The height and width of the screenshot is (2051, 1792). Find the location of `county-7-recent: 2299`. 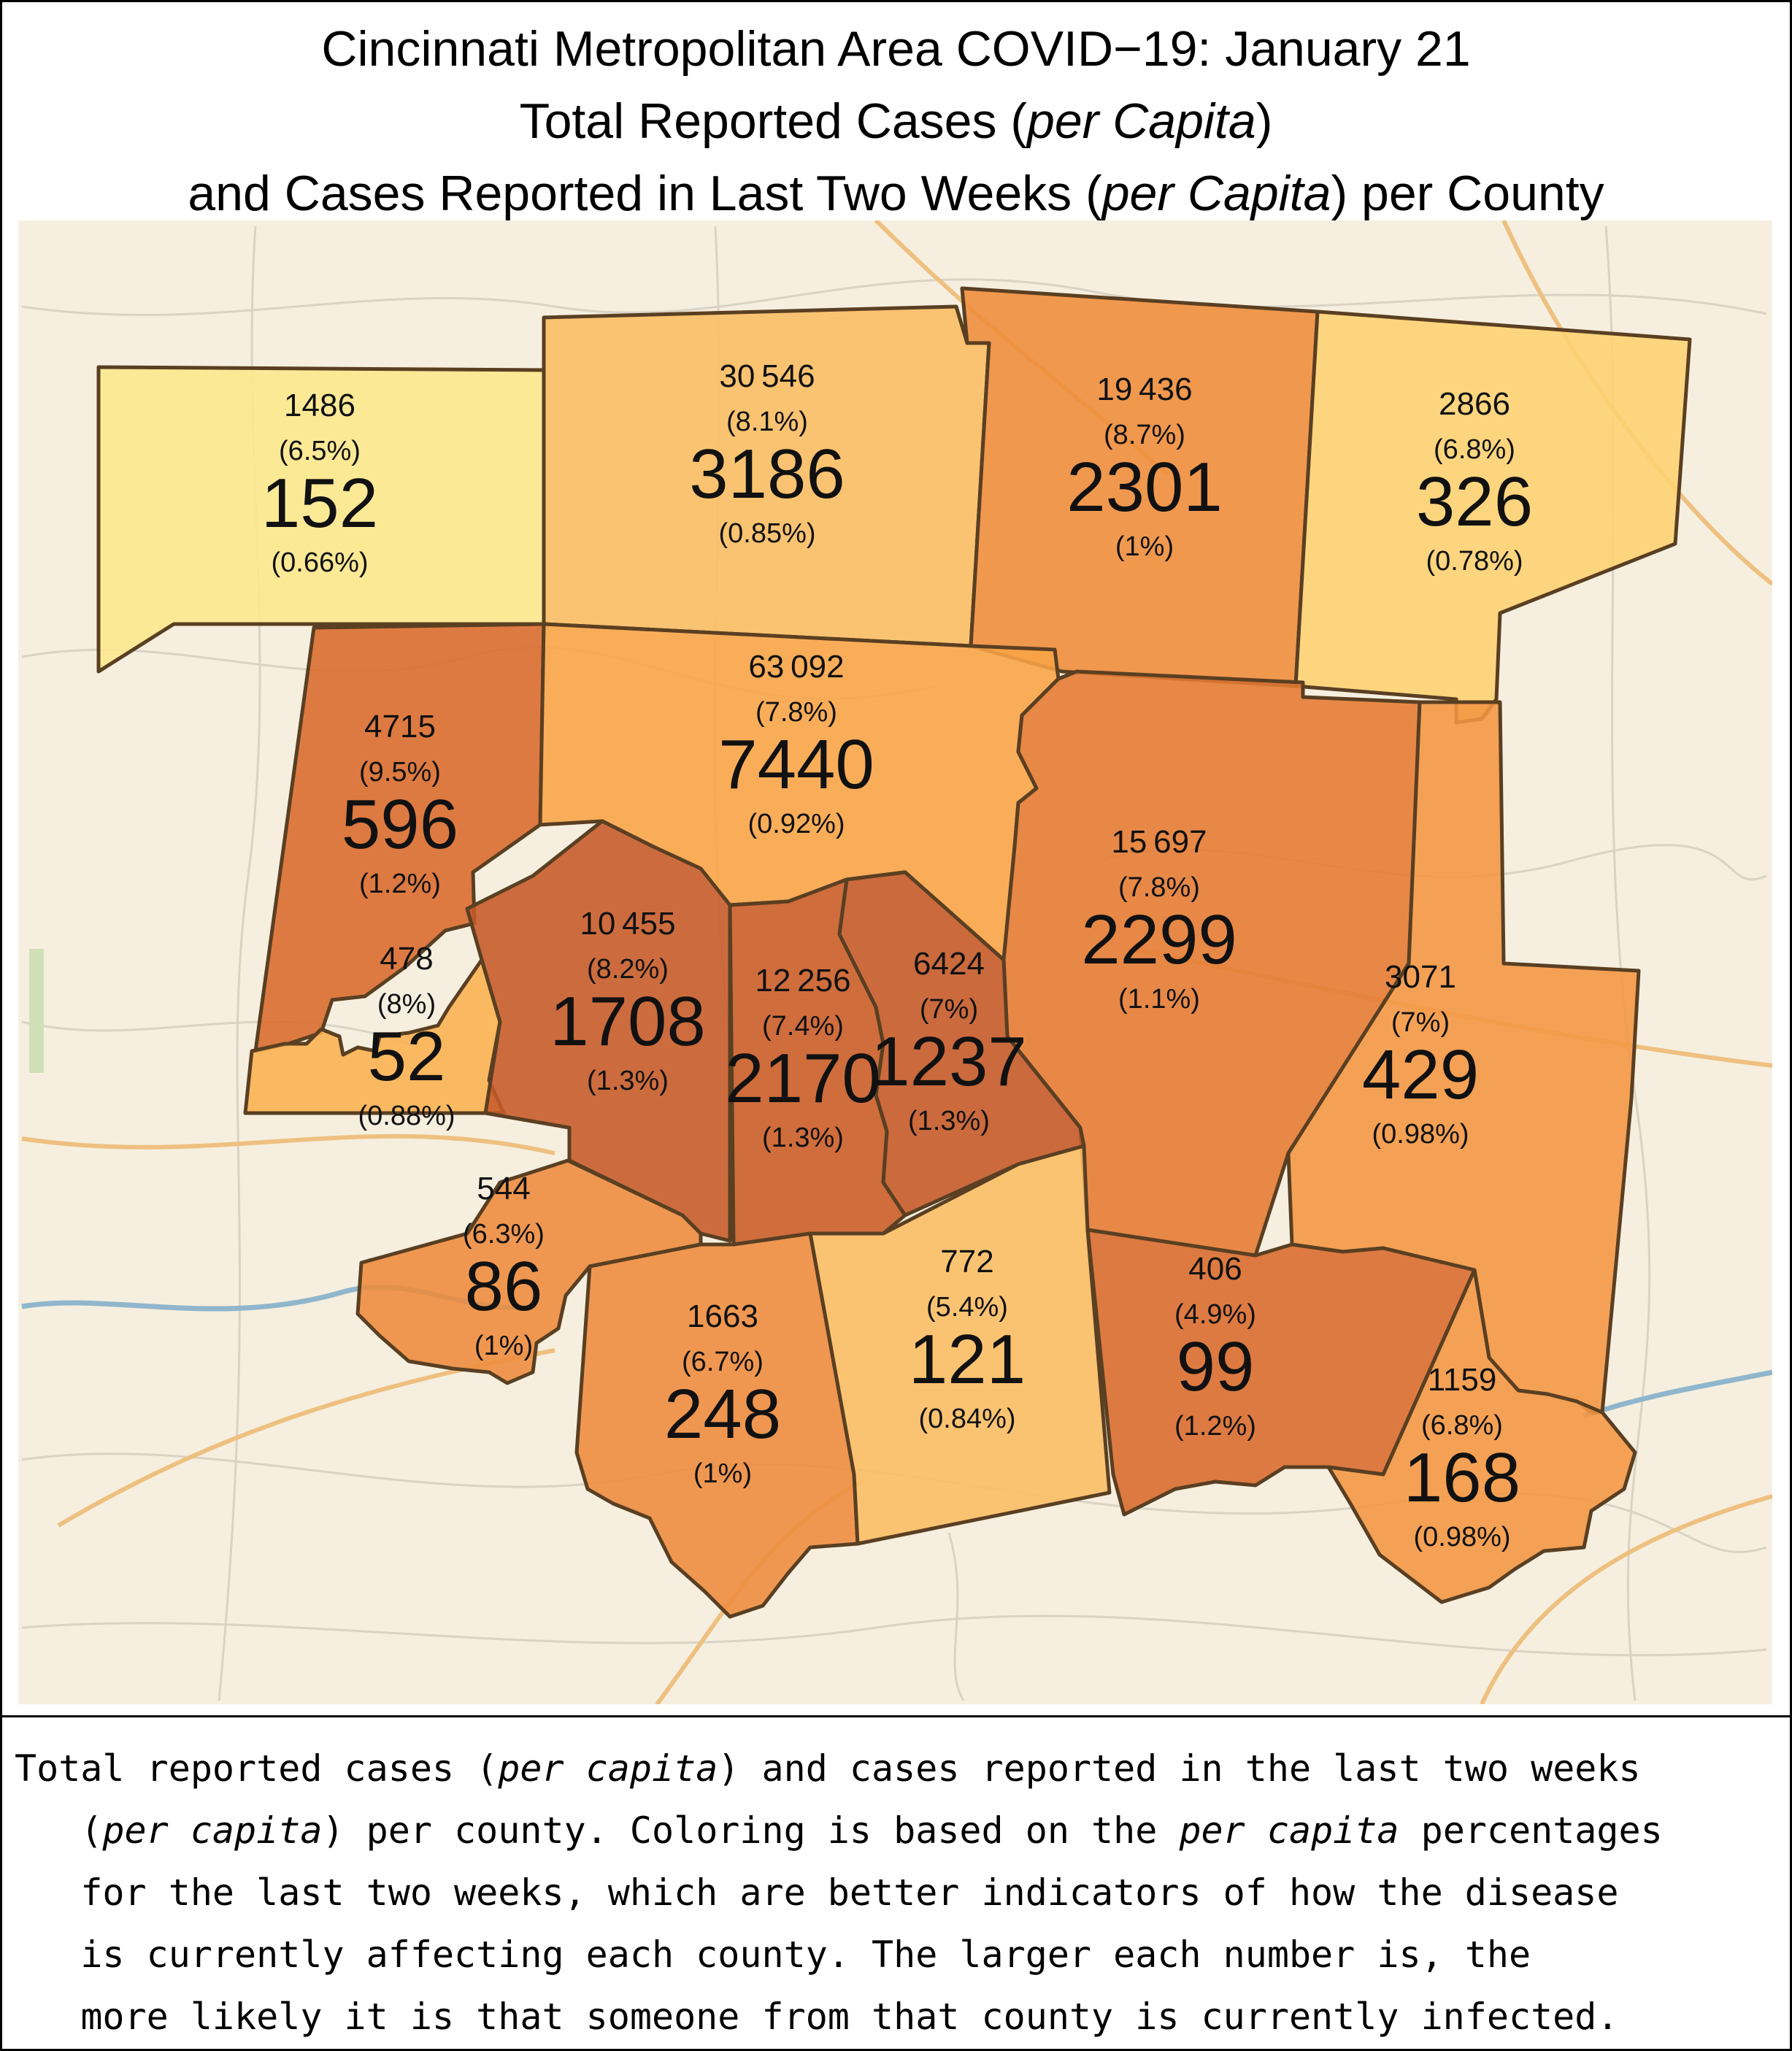

county-7-recent: 2299 is located at coordinates (1159, 940).